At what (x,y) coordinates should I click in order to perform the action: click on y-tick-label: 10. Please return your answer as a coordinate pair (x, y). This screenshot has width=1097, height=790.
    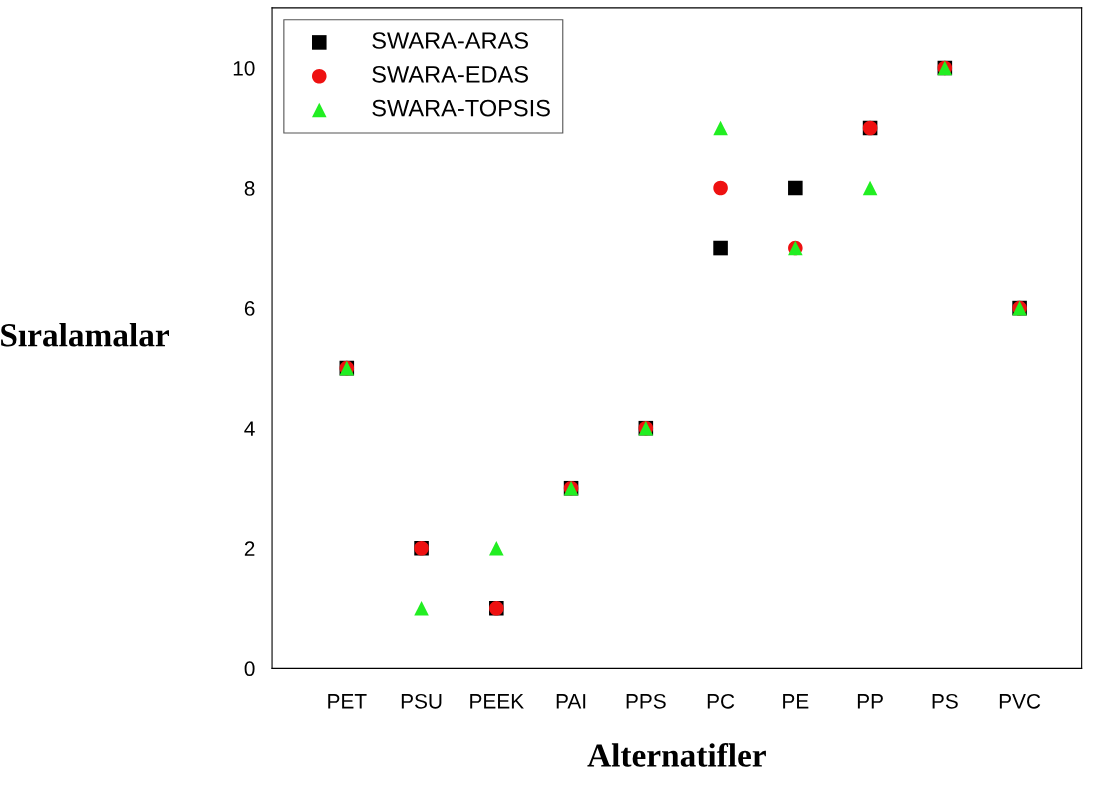
    Looking at the image, I should click on (244, 68).